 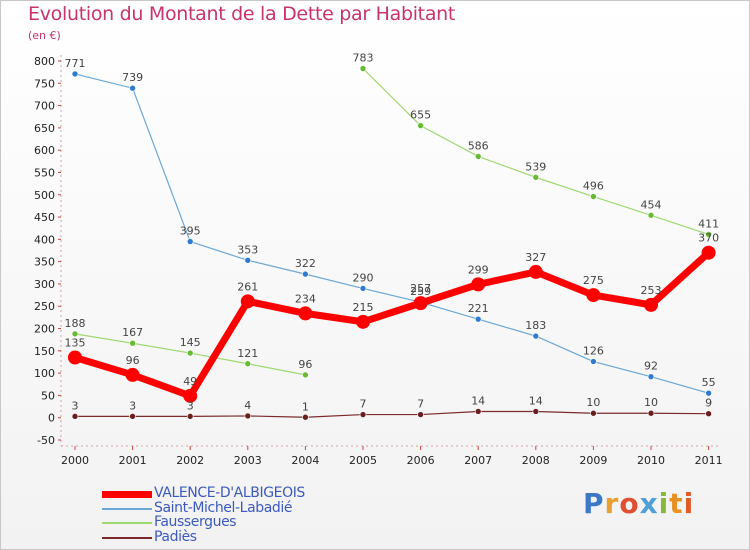 I want to click on data-label: 322, so click(x=305, y=263).